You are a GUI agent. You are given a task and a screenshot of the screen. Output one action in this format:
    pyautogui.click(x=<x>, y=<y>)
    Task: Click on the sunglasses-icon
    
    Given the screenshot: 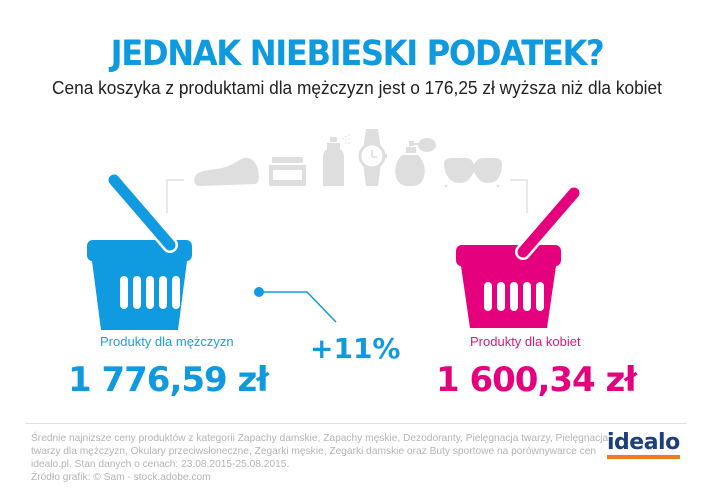 What is the action you would take?
    pyautogui.click(x=473, y=173)
    